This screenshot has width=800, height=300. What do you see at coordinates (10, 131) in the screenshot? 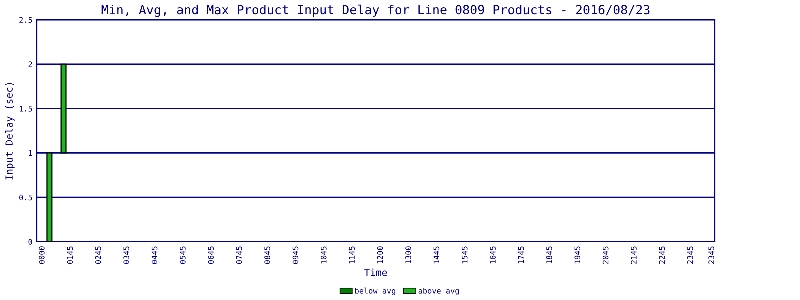
I see `y-axis-title: Input Delay (sec)` at bounding box center [10, 131].